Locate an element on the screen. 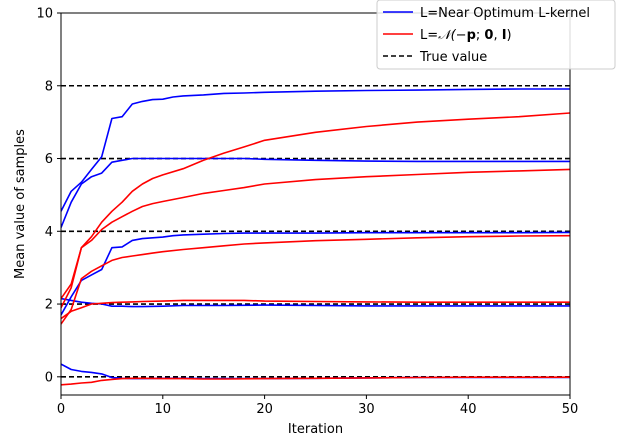 The image size is (630, 438). x-tick-label: 30 is located at coordinates (366, 409).